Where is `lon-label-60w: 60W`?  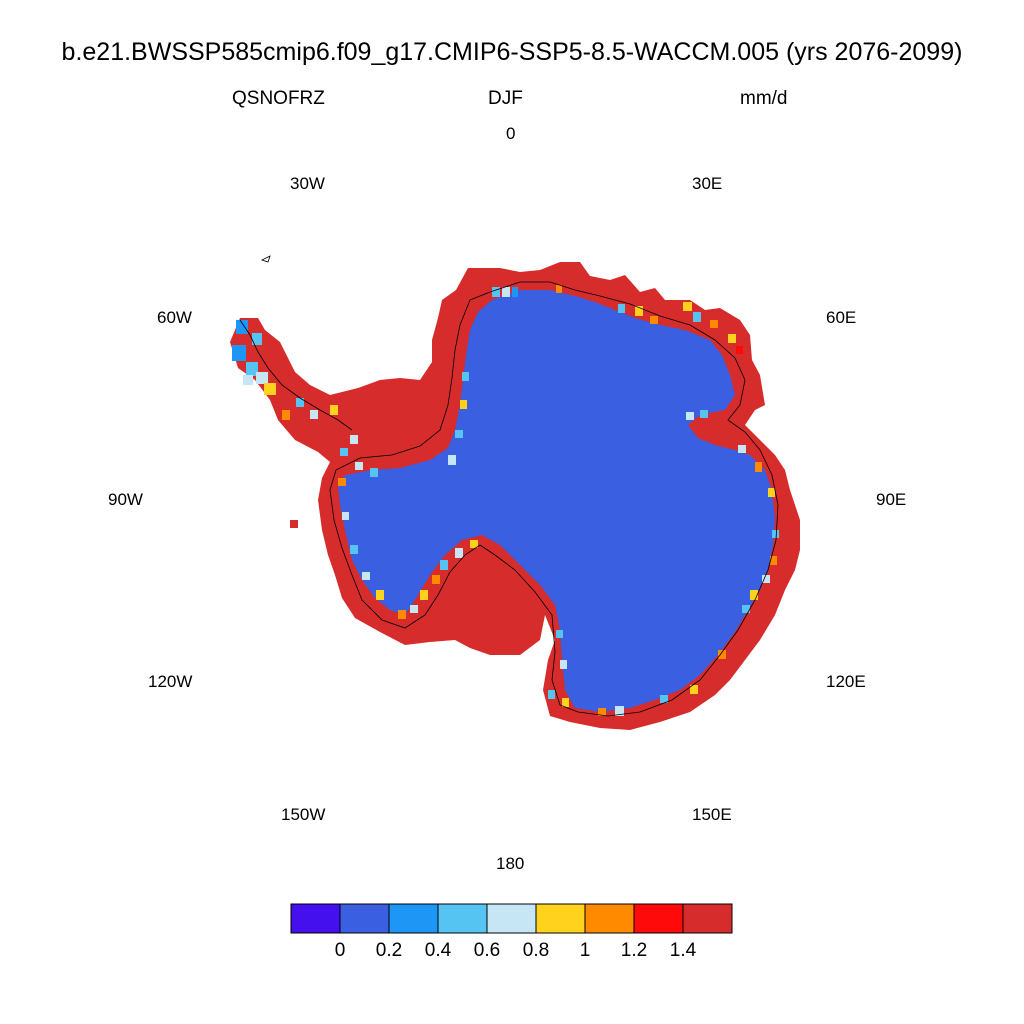
lon-label-60w: 60W is located at coordinates (174, 317).